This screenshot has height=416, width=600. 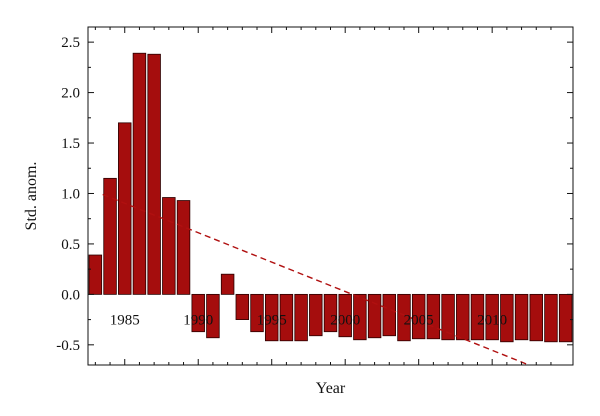 I want to click on y-axis-title: Std. anom., so click(x=31, y=196).